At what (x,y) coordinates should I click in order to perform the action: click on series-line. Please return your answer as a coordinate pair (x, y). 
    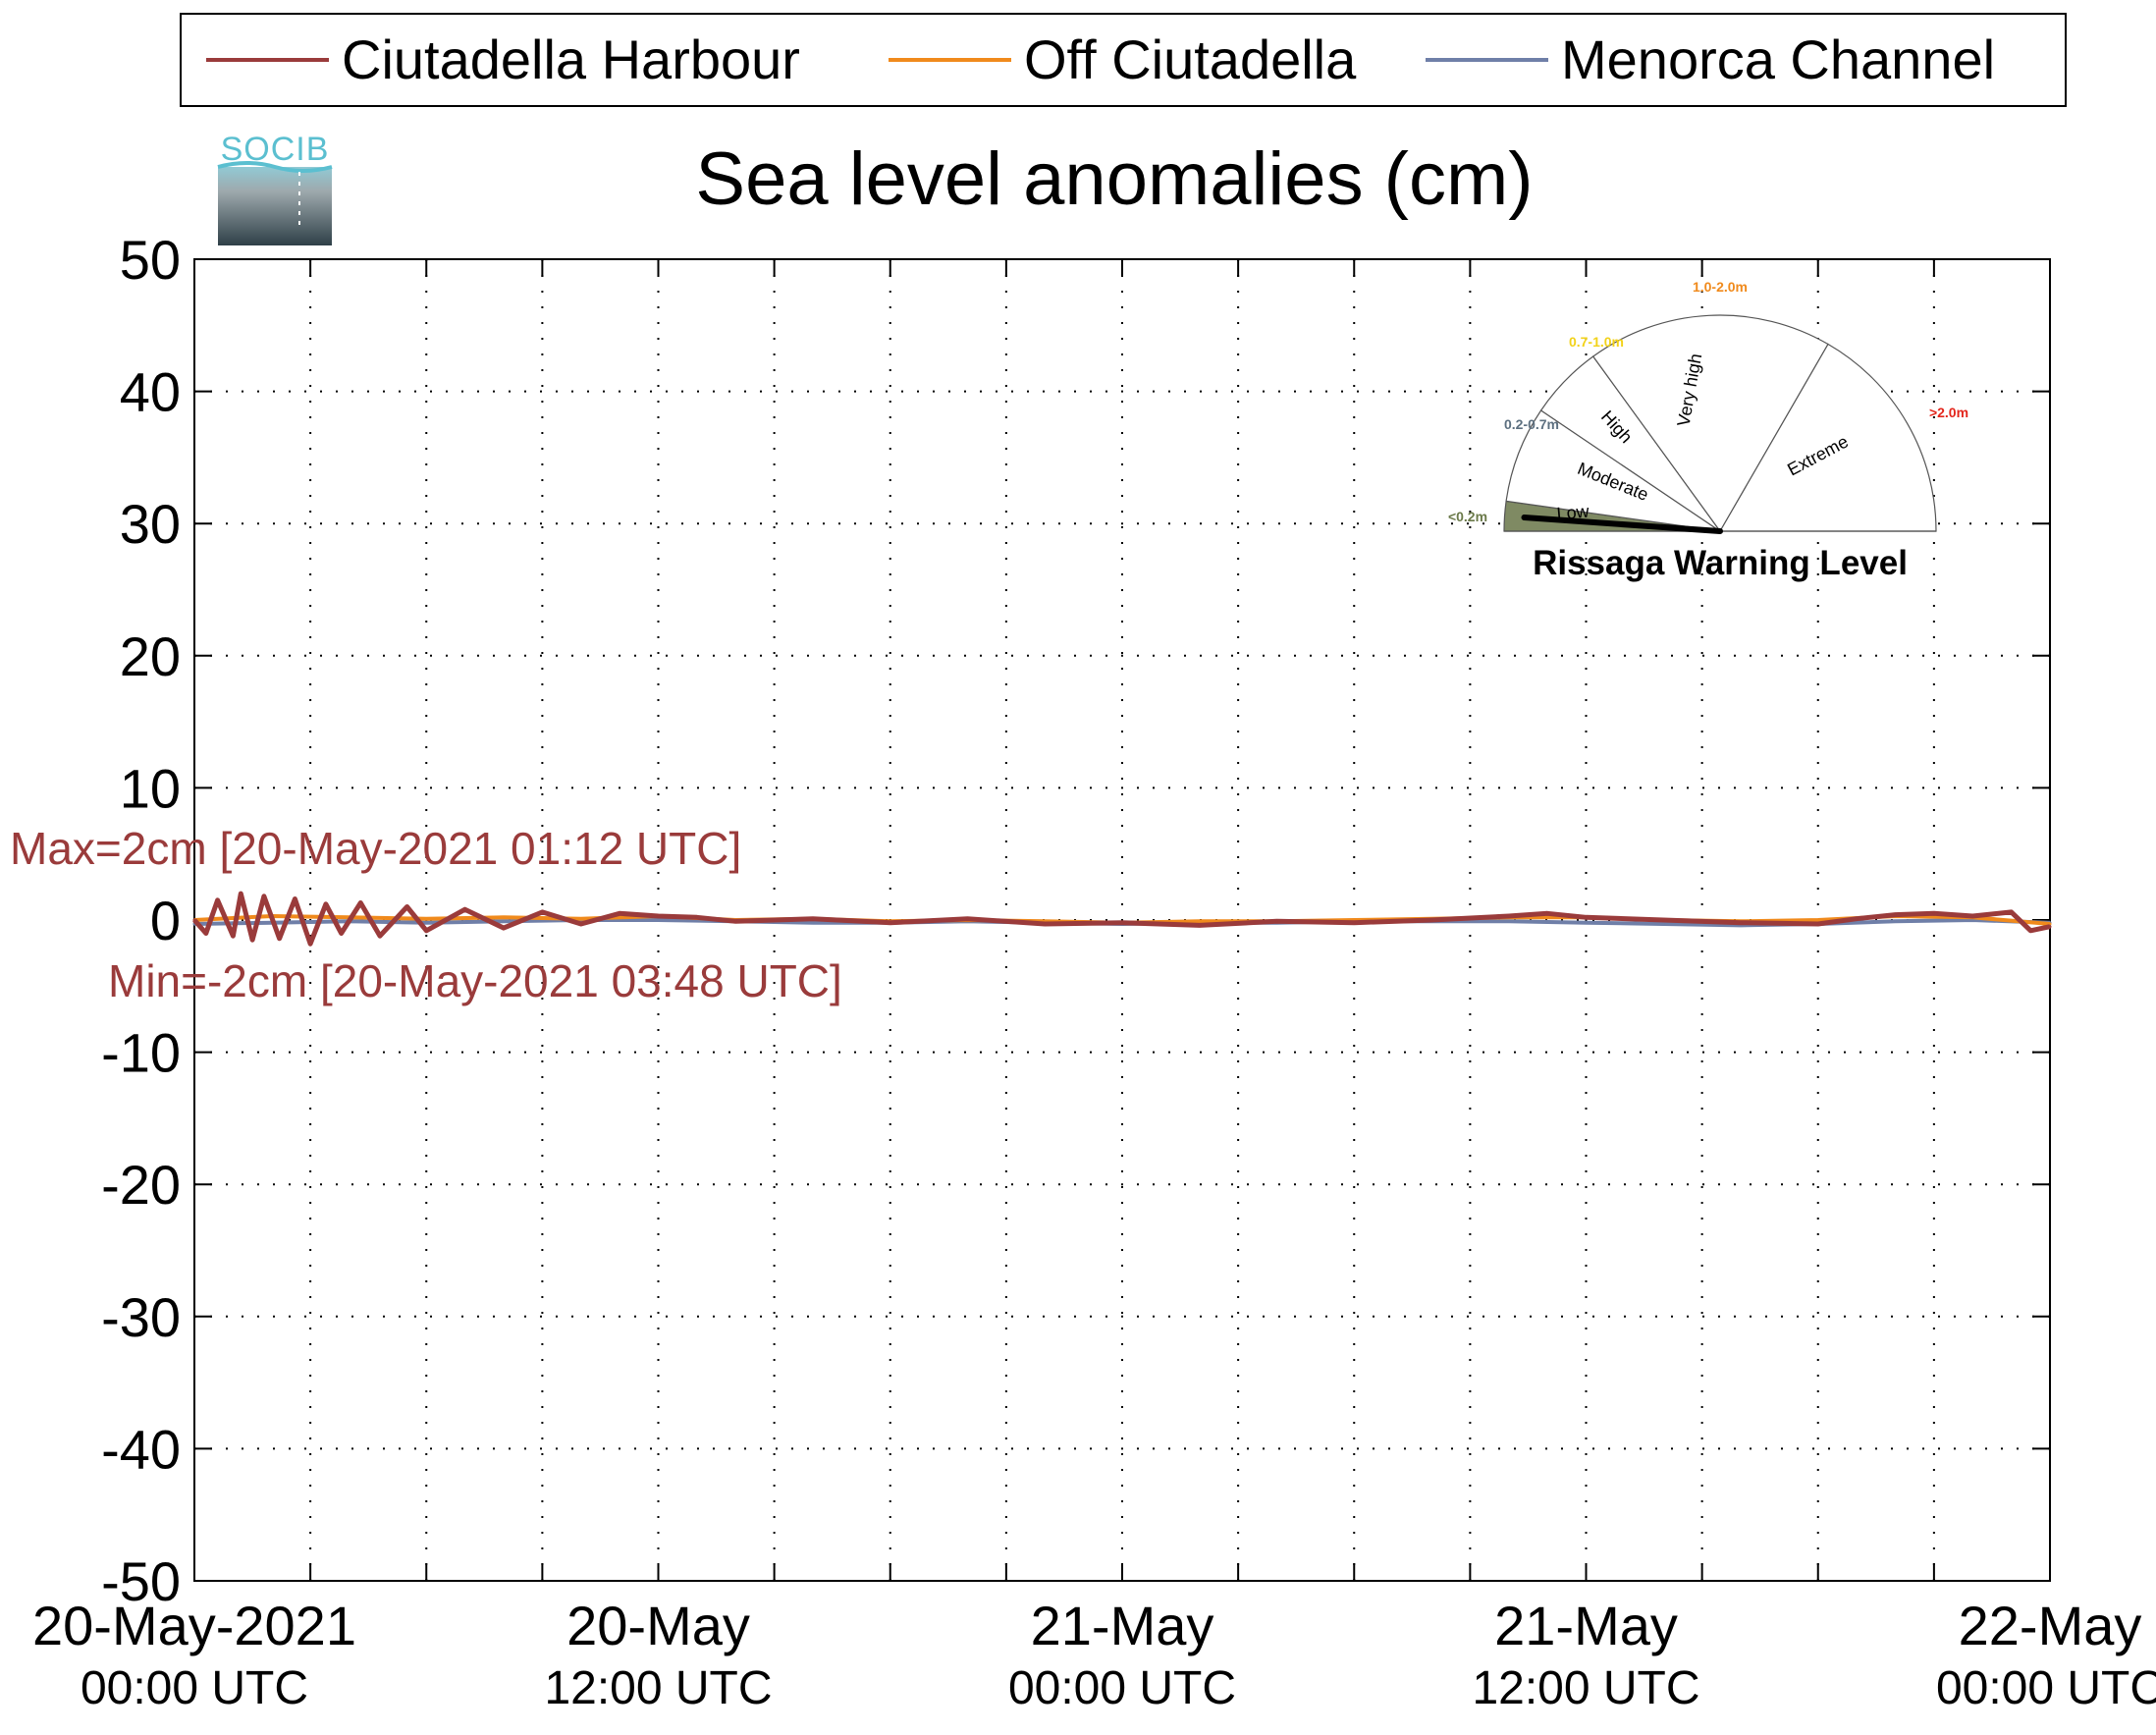
    Looking at the image, I should click on (1122, 919).